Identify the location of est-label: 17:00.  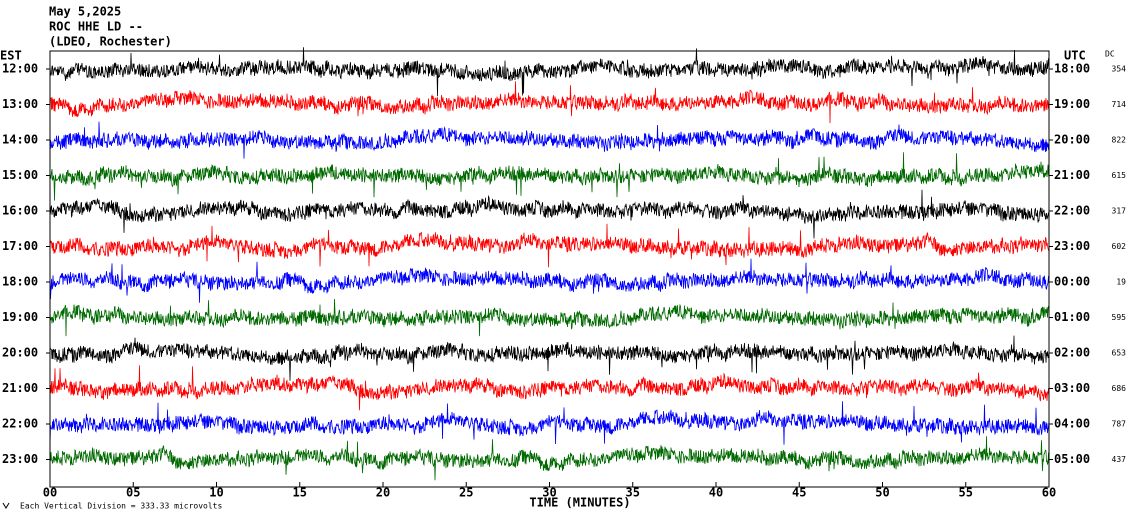
(20, 246).